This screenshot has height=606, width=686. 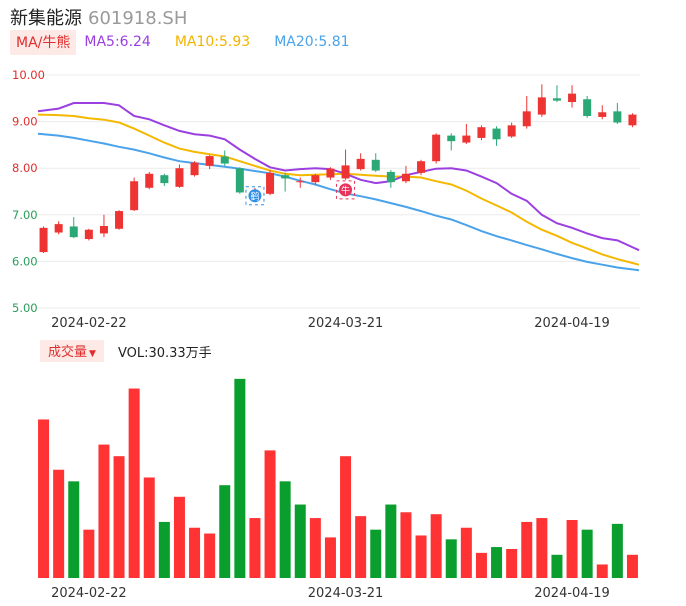 I want to click on ma-toggle-button: MA/牛熊, so click(x=43, y=42).